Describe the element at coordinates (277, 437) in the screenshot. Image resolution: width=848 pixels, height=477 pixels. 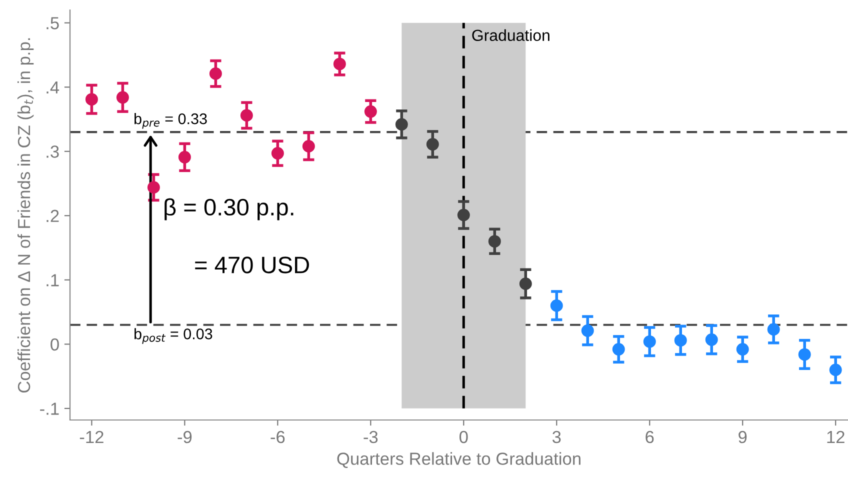
I see `x-tick-label: -6` at that location.